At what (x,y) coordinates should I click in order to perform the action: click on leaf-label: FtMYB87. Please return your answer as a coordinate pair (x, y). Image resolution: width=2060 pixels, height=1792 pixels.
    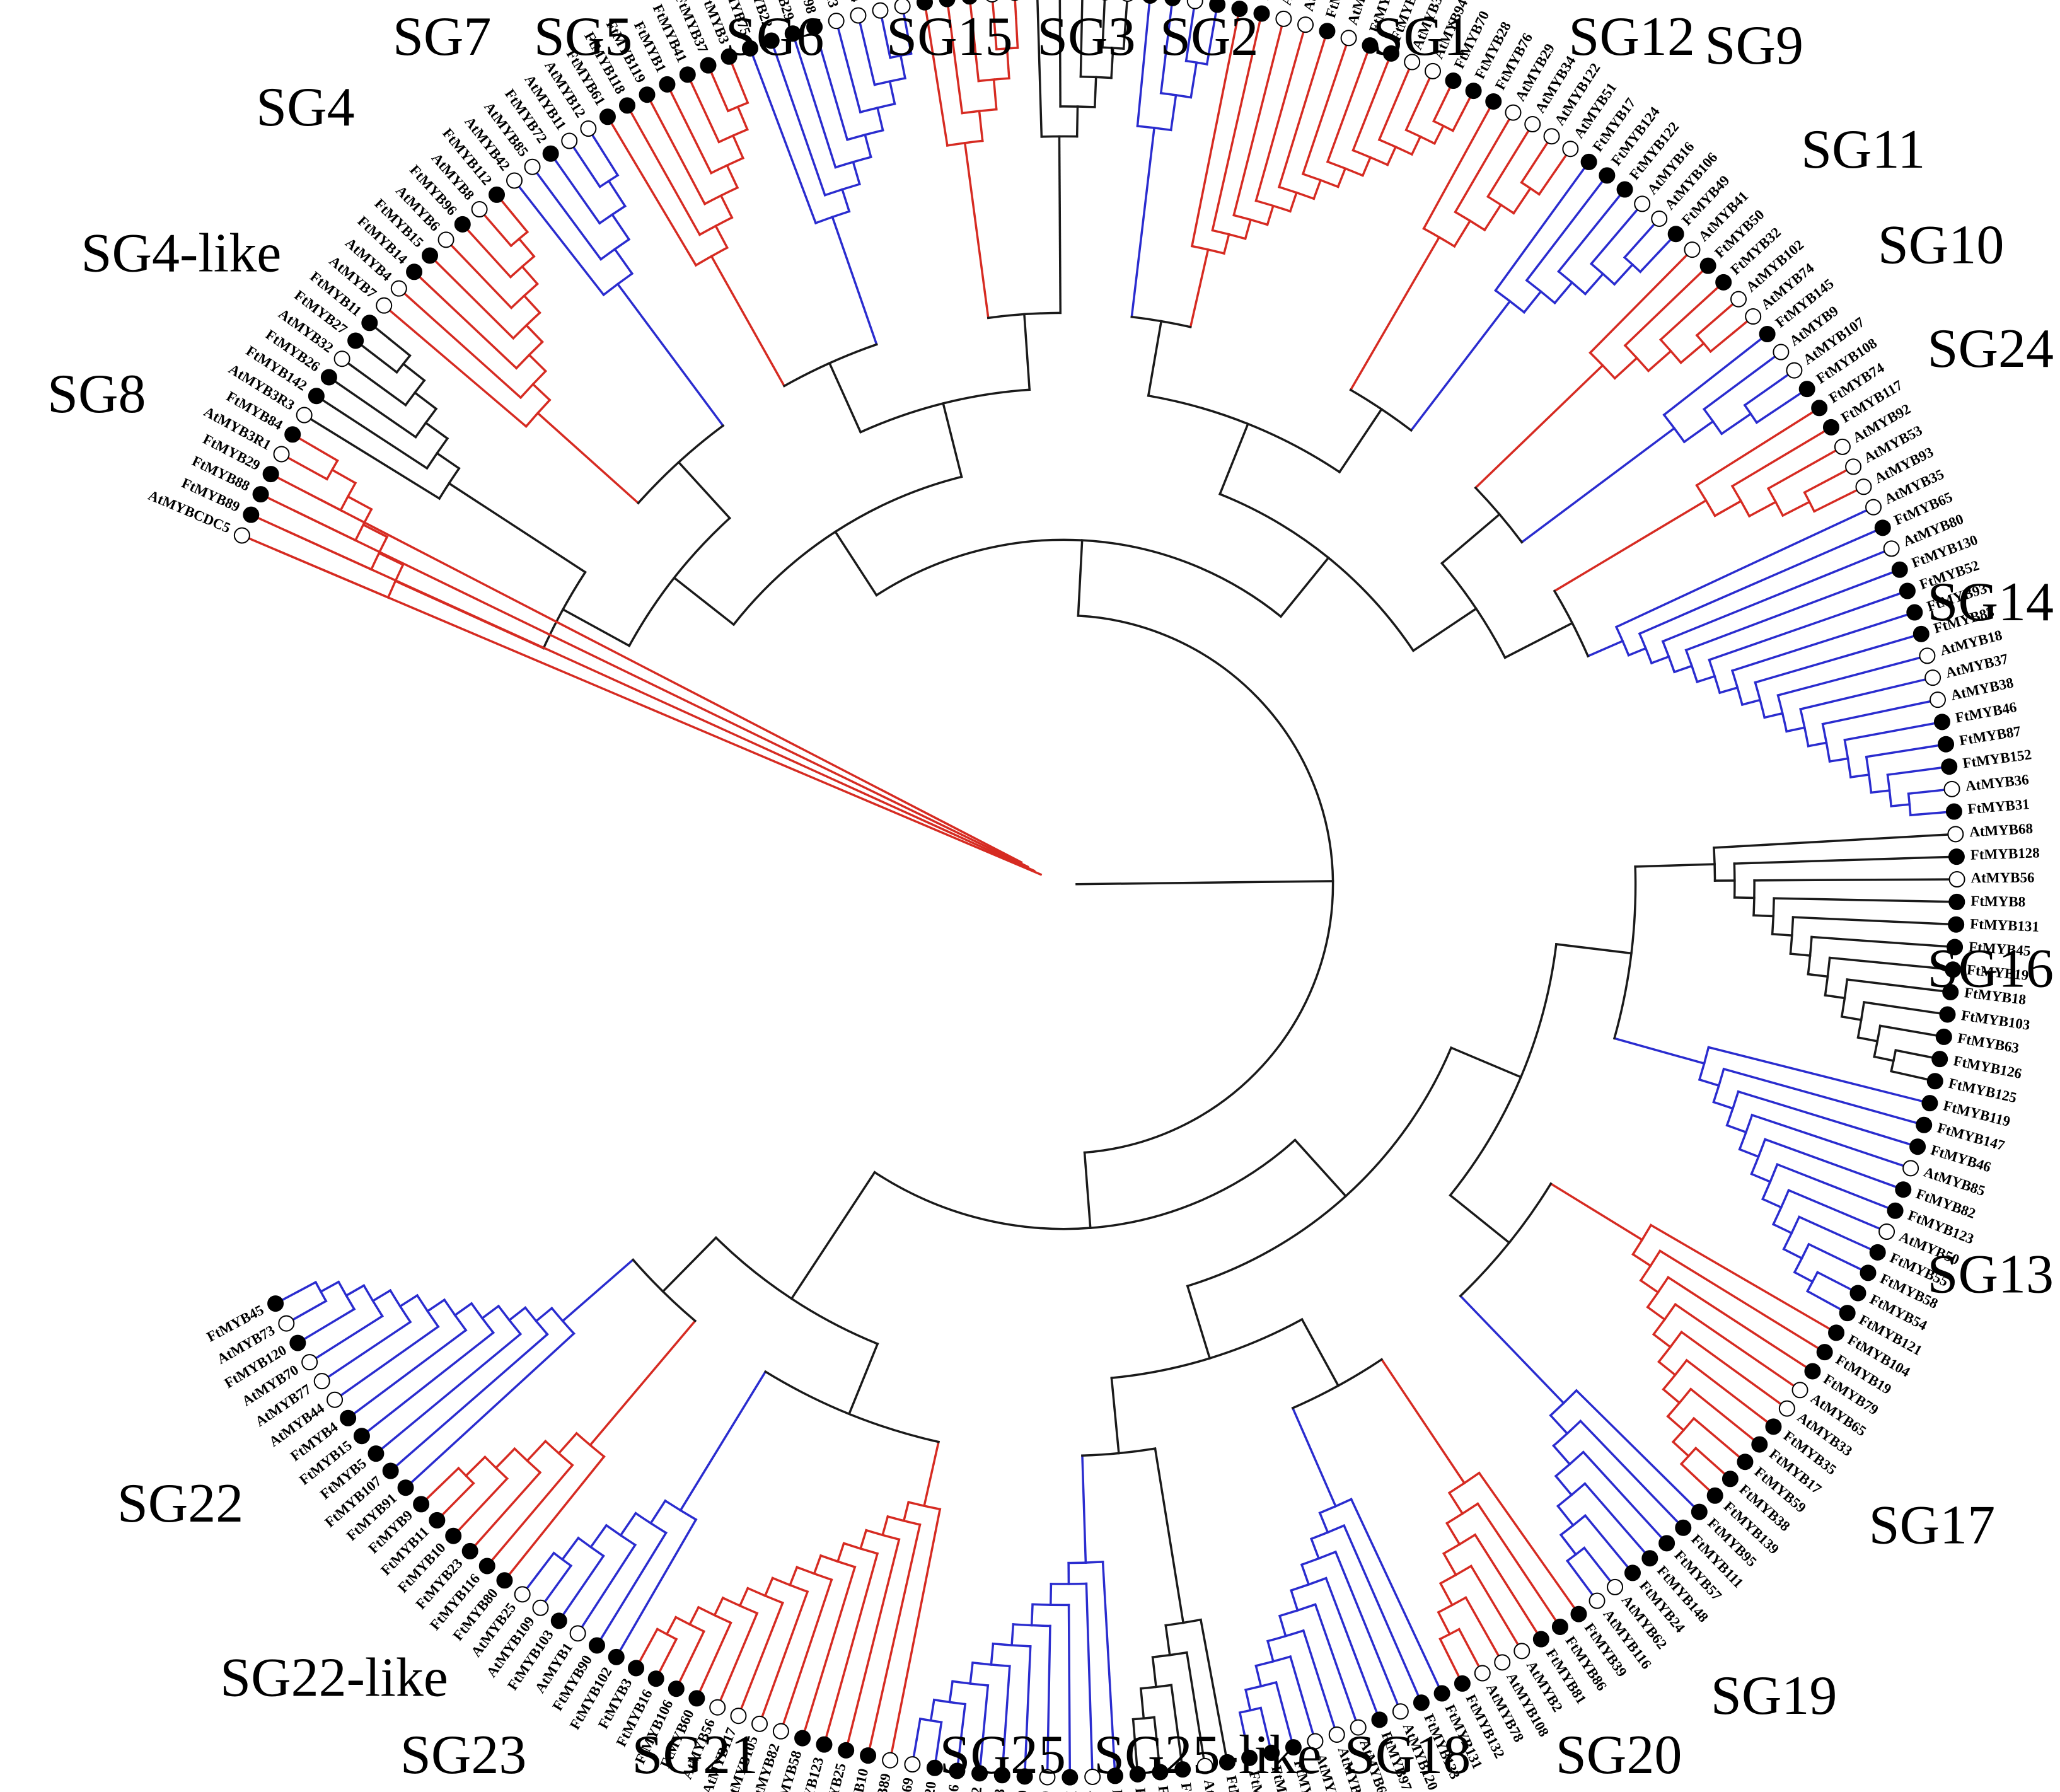
    Looking at the image, I should click on (1990, 735).